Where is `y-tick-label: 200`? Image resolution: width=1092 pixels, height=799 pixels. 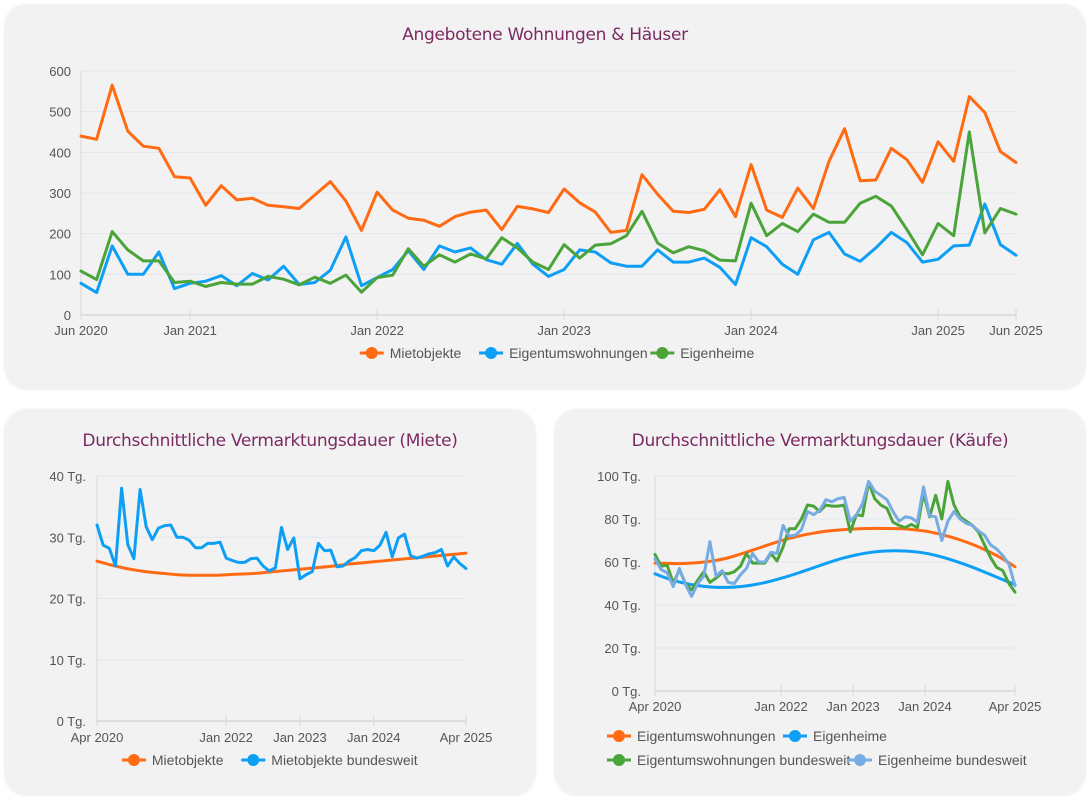 y-tick-label: 200 is located at coordinates (60, 234).